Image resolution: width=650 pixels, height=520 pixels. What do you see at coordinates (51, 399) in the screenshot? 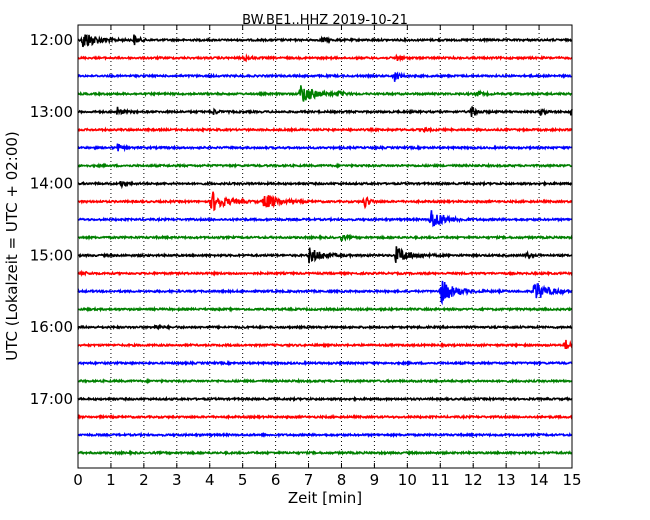
I see `y-tick-label: 17:00` at bounding box center [51, 399].